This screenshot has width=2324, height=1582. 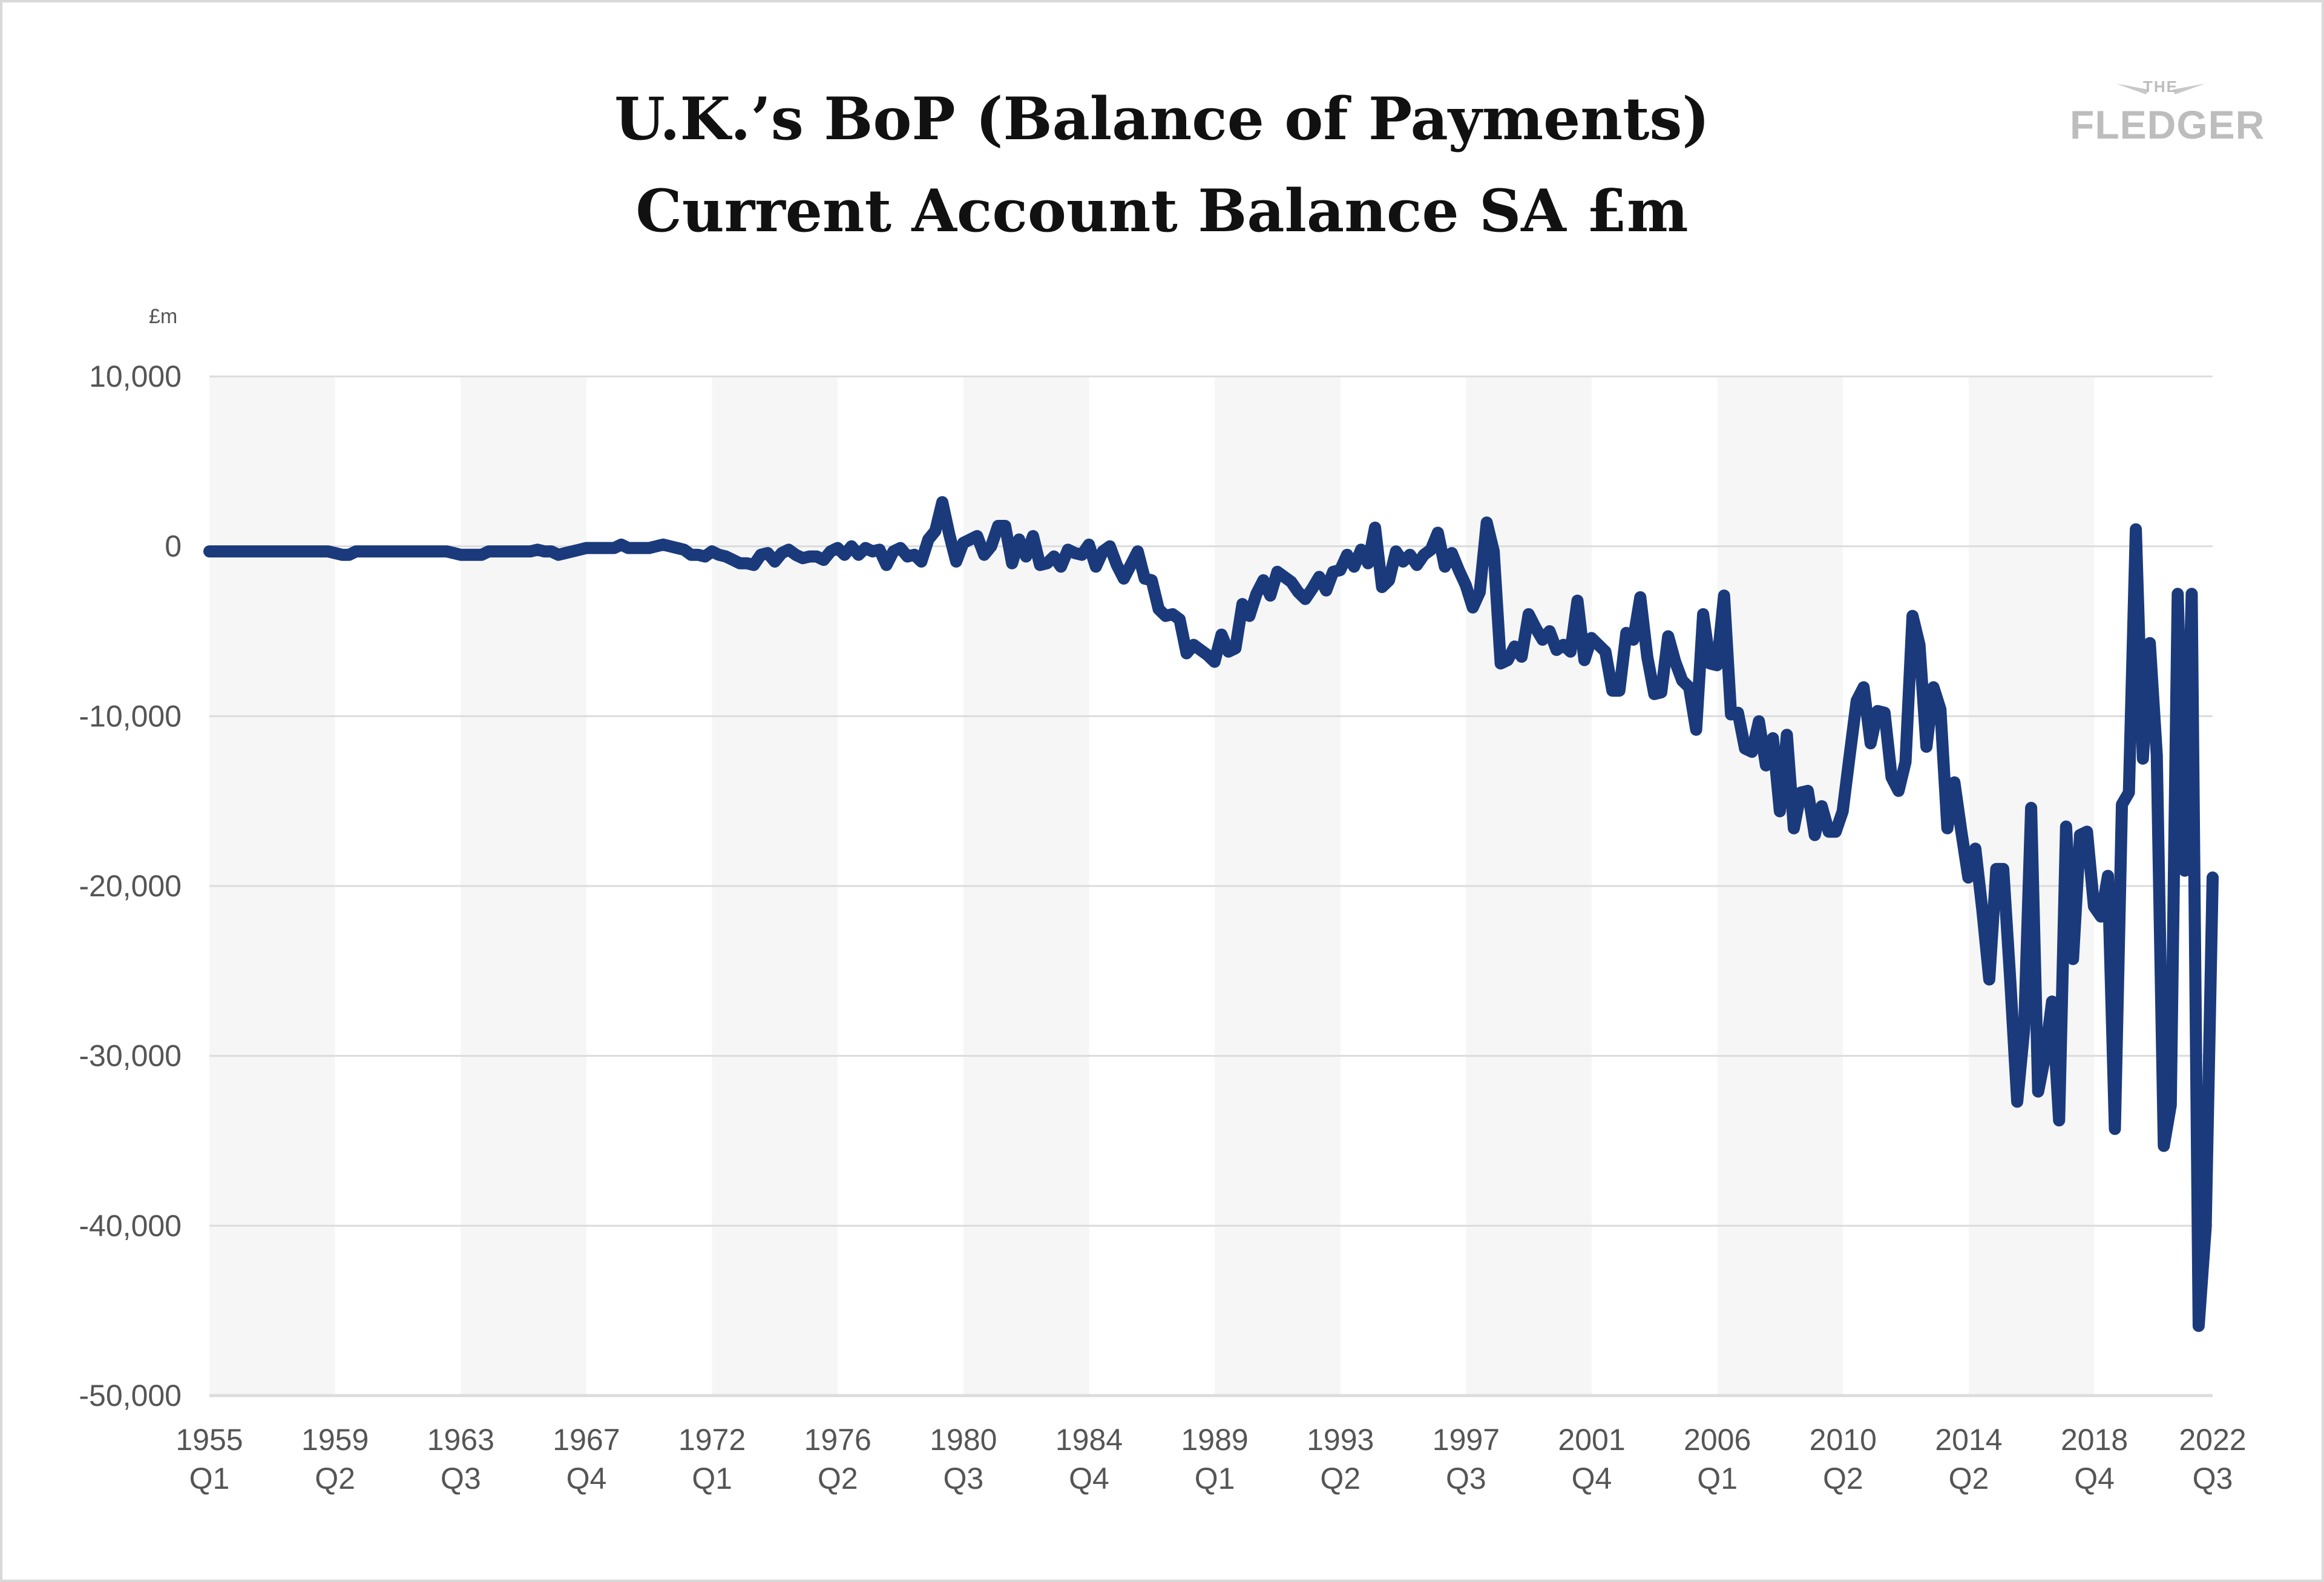 What do you see at coordinates (1968, 1440) in the screenshot?
I see `x-tick-label: 2014` at bounding box center [1968, 1440].